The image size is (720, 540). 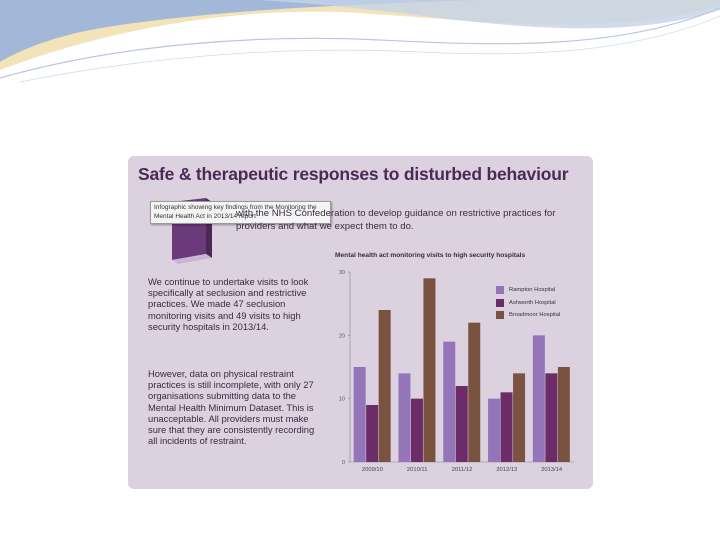 What do you see at coordinates (506, 470) in the screenshot?
I see `x-tick-label: 2012/13` at bounding box center [506, 470].